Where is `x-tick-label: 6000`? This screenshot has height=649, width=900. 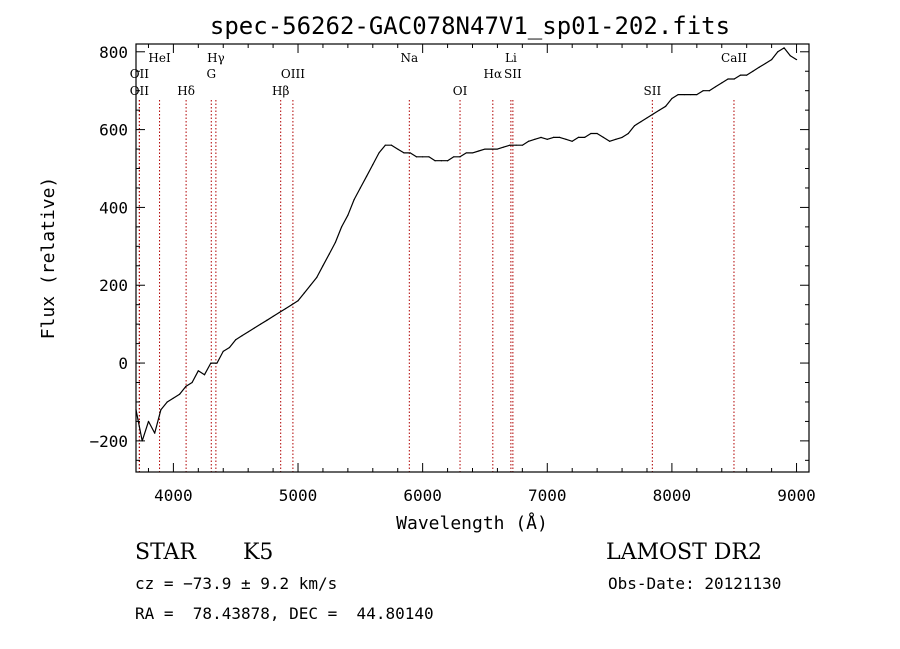 x-tick-label: 6000 is located at coordinates (422, 495).